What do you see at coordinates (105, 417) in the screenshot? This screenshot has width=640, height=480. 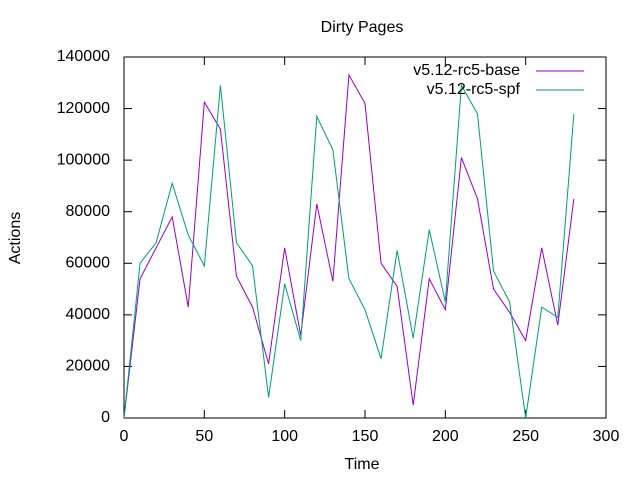 I see `y-tick-label: 0` at bounding box center [105, 417].